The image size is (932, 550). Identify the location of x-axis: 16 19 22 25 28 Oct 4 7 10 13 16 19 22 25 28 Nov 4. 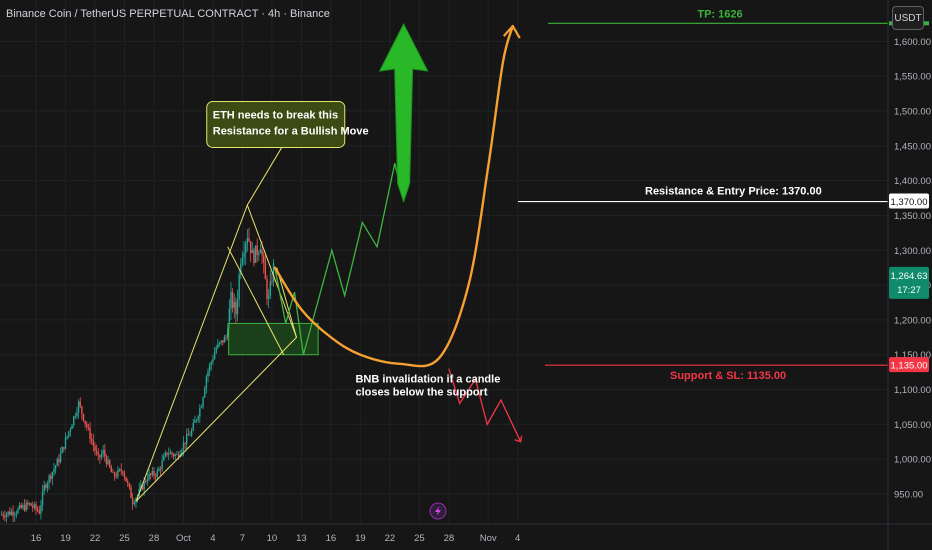
(276, 538).